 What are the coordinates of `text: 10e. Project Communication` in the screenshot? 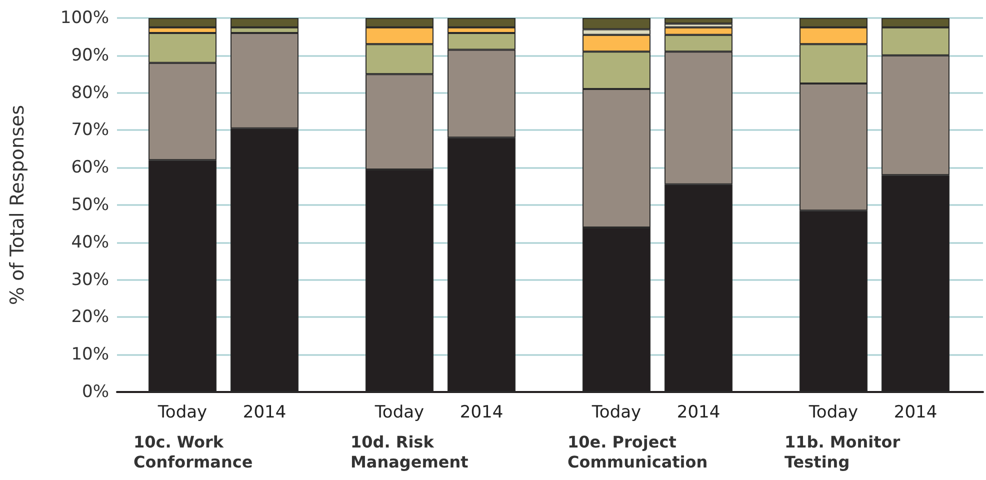 It's located at (638, 452).